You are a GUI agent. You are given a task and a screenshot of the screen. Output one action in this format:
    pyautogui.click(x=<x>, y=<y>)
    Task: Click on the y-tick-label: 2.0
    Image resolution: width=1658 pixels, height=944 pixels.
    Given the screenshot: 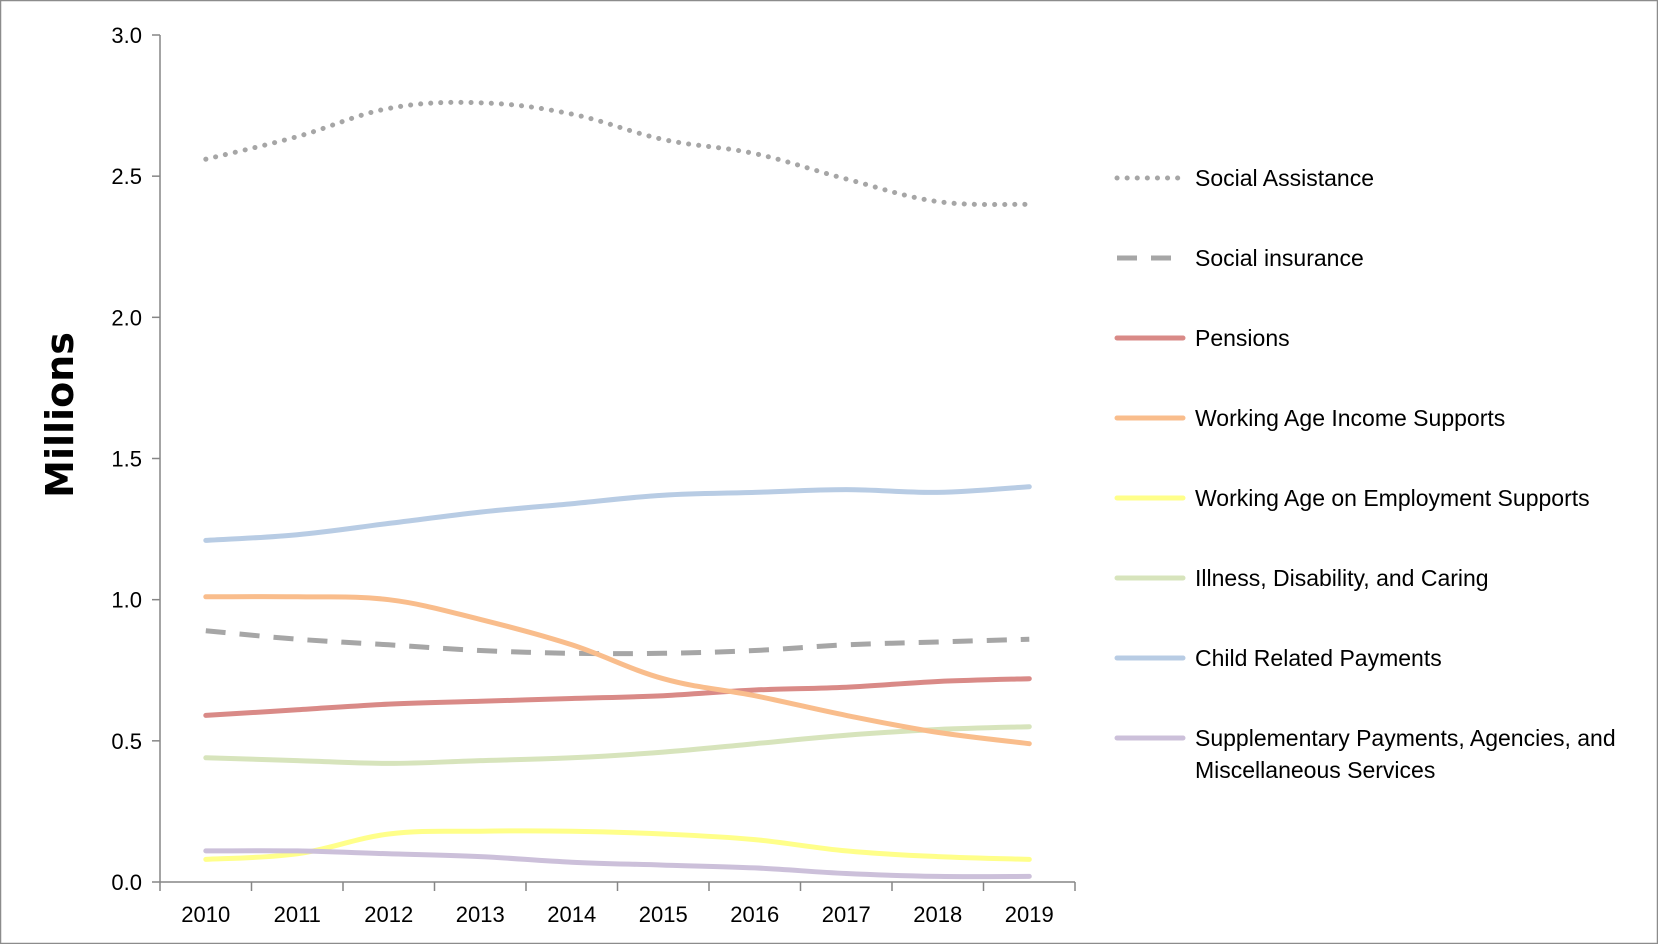 What is the action you would take?
    pyautogui.click(x=126, y=317)
    